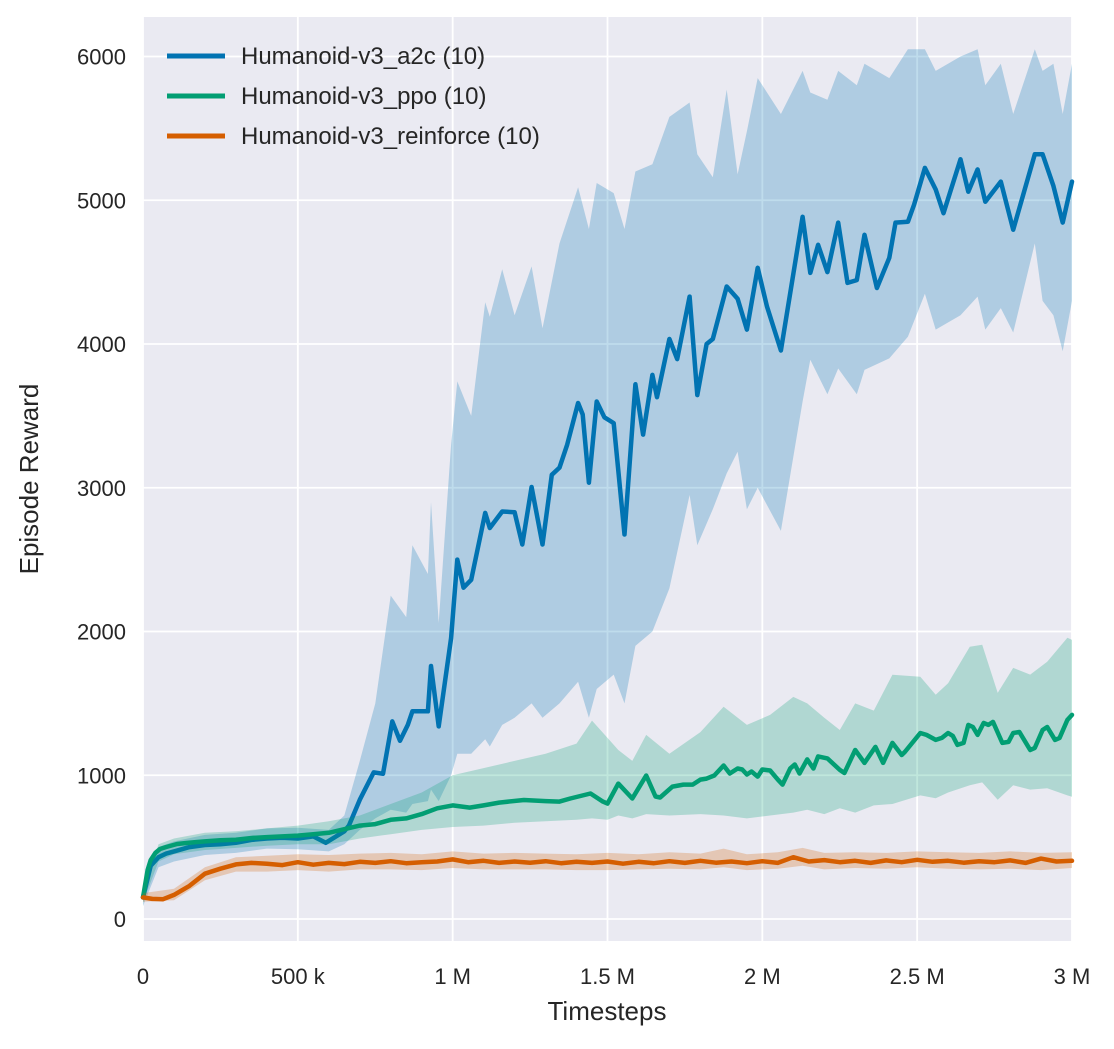 The width and height of the screenshot is (1114, 1049). I want to click on y-tick-labels: 0 1000 2000 3000 4000 5000 6000, so click(101, 488).